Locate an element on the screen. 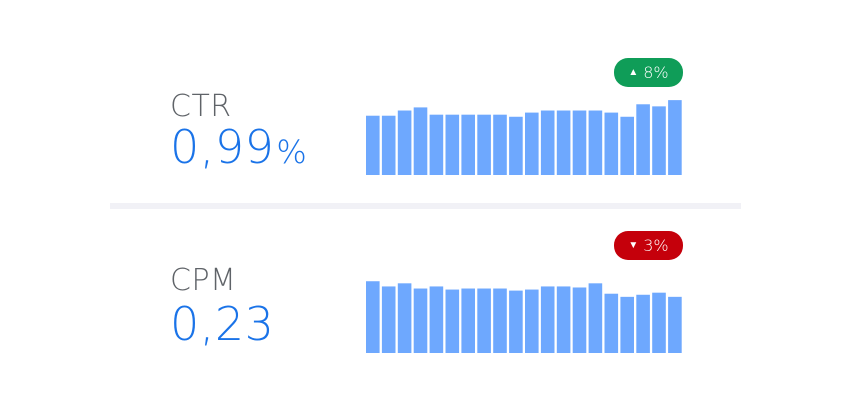  ctr-value: 0,99% is located at coordinates (238, 147).